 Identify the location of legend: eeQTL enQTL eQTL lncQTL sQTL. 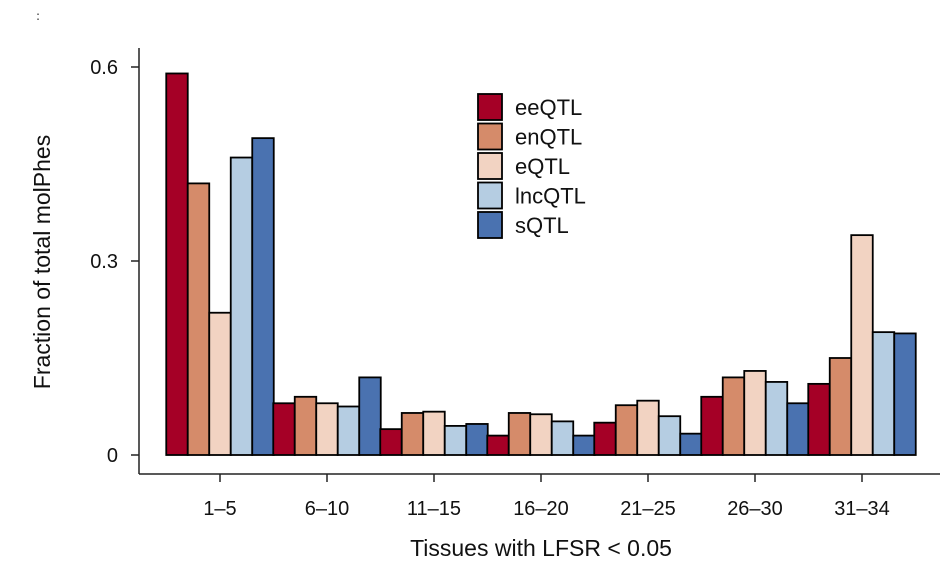
(531, 166).